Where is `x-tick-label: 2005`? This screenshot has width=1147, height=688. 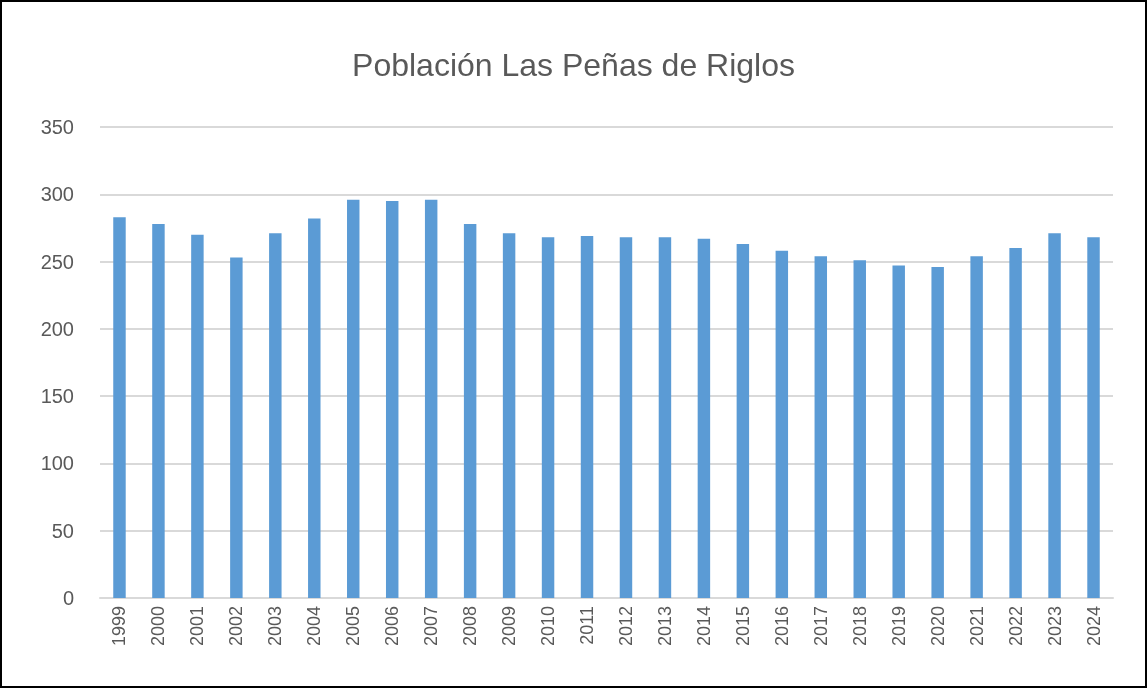
x-tick-label: 2005 is located at coordinates (353, 626).